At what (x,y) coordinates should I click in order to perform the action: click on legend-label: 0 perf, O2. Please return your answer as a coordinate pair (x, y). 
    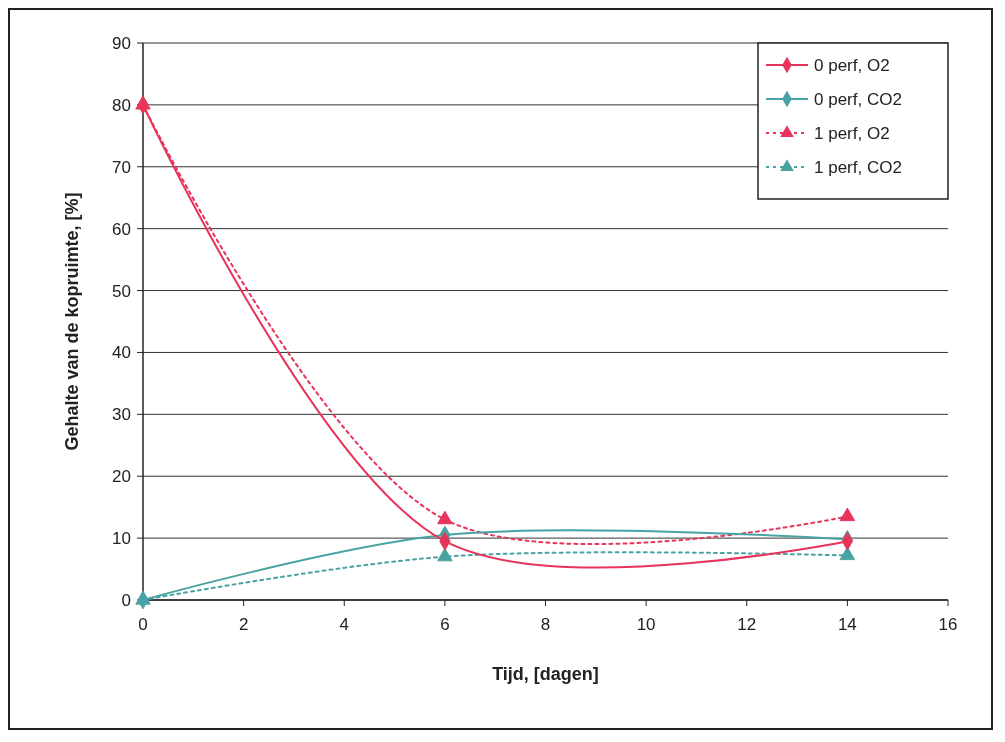
    Looking at the image, I should click on (852, 65).